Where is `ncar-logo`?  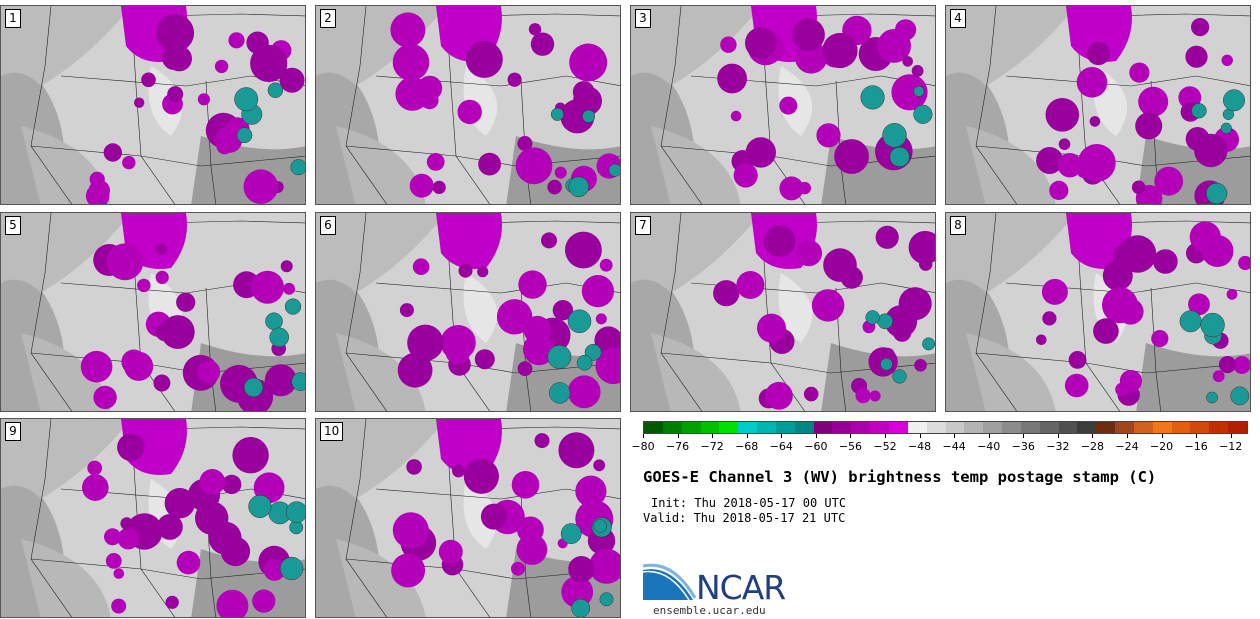 ncar-logo is located at coordinates (670, 582).